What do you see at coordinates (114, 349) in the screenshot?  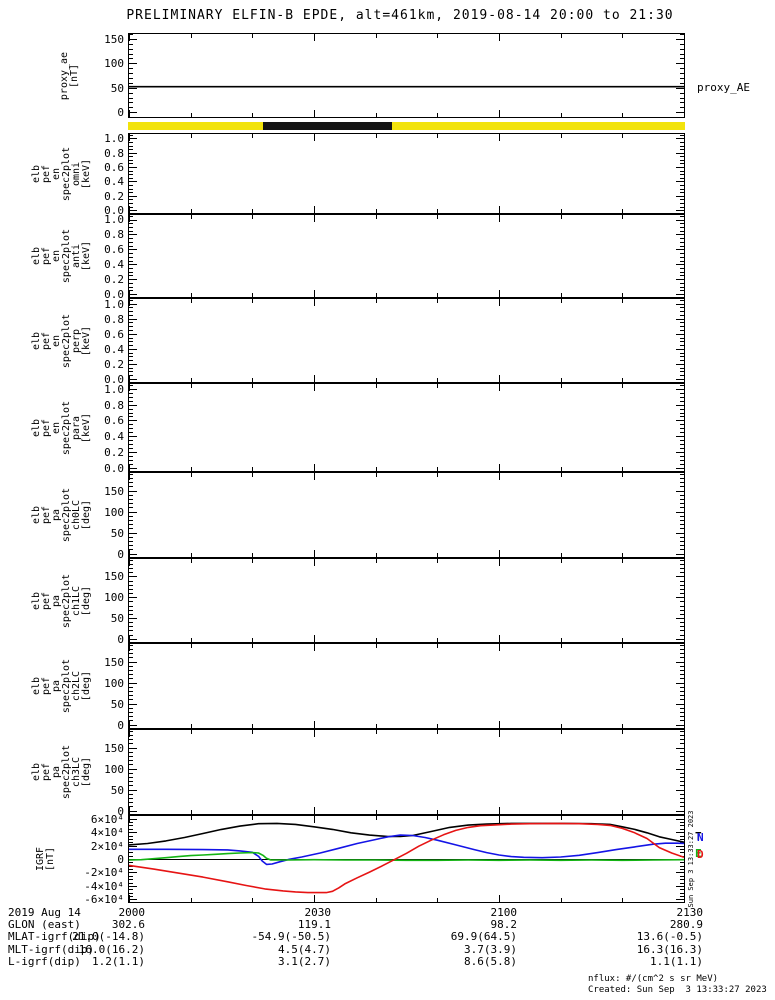 I see `y-tick-label: 0.4` at bounding box center [114, 349].